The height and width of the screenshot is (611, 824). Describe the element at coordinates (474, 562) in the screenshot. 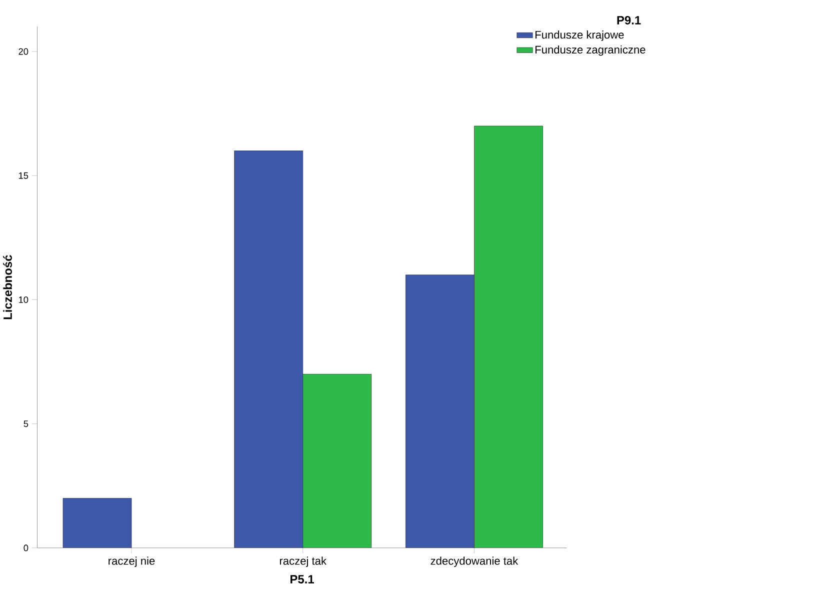

I see `x-tick-label: zdecydowanie tak` at that location.